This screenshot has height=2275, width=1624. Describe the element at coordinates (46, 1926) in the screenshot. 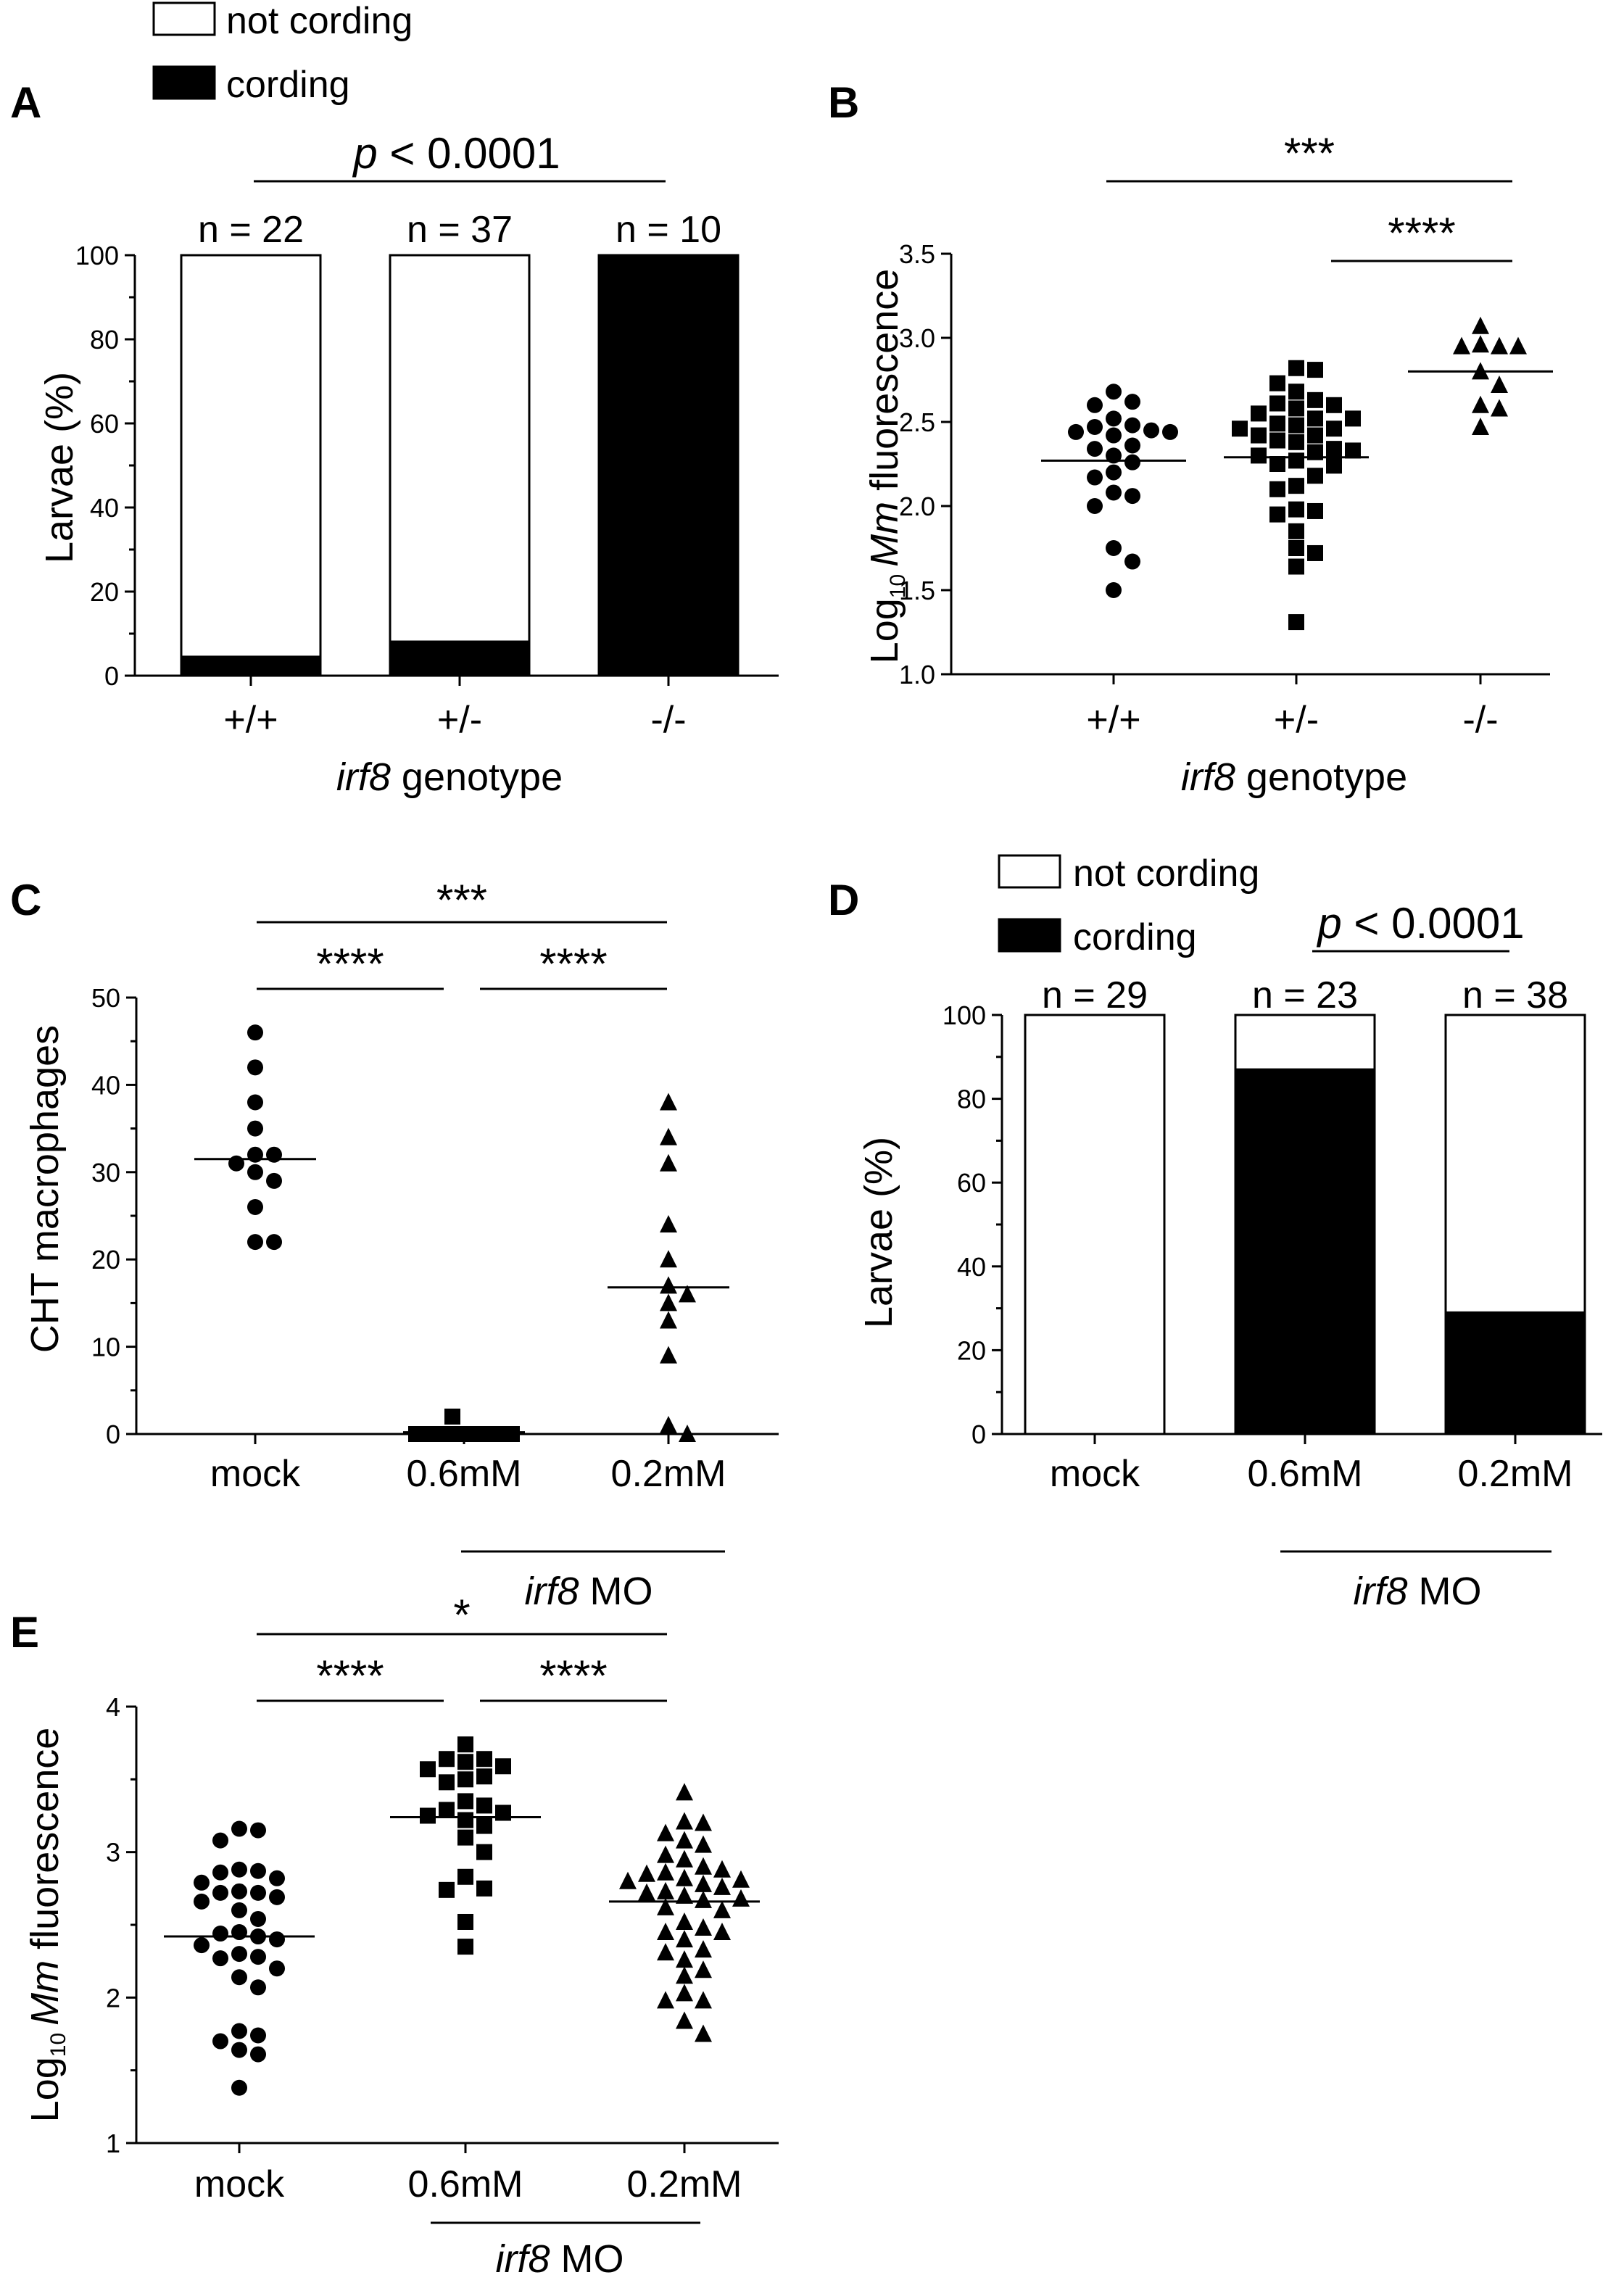

I see `y-axis-title: Log10 Mm fluorescence` at that location.